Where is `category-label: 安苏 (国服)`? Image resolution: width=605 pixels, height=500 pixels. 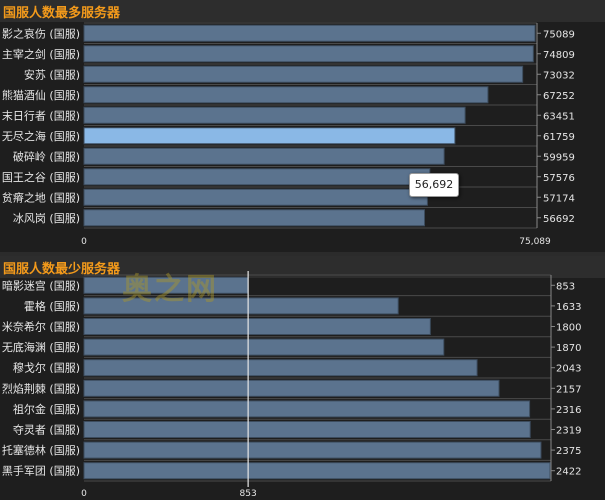
category-label: 安苏 (国服) is located at coordinates (52, 74).